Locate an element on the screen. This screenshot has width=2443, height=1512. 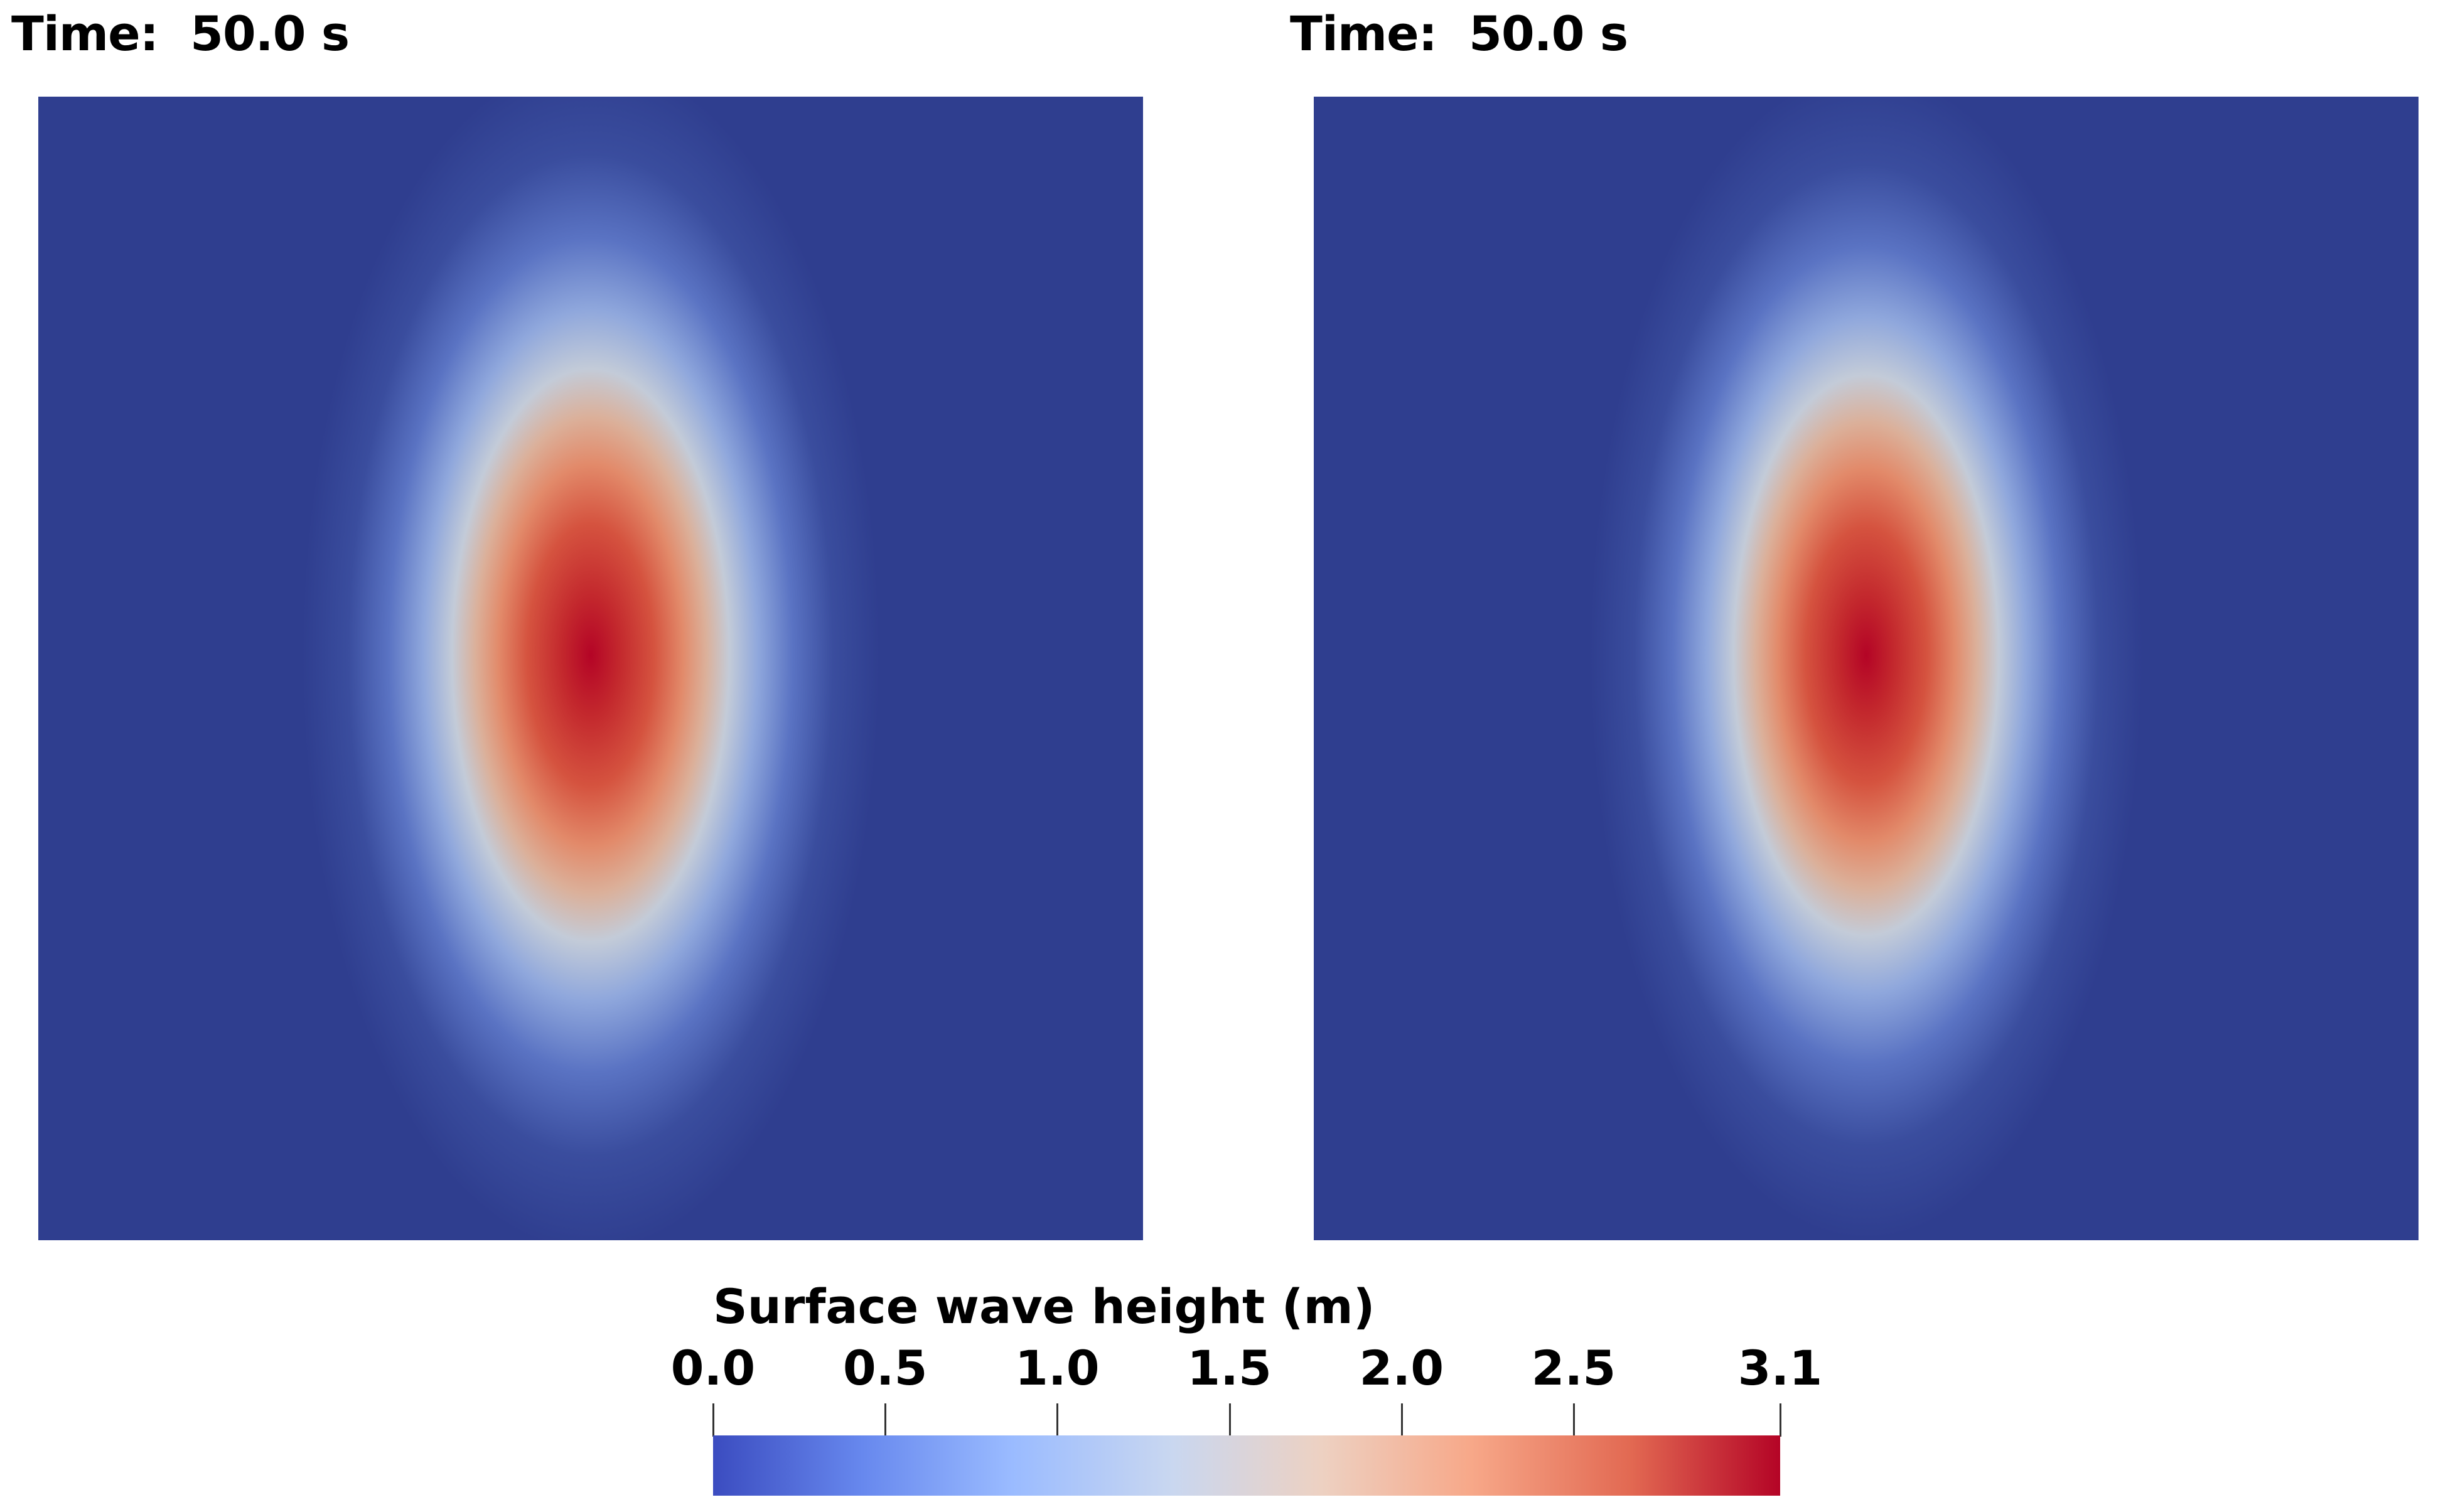
colorbar-tick-label: 0.5 is located at coordinates (885, 1368).